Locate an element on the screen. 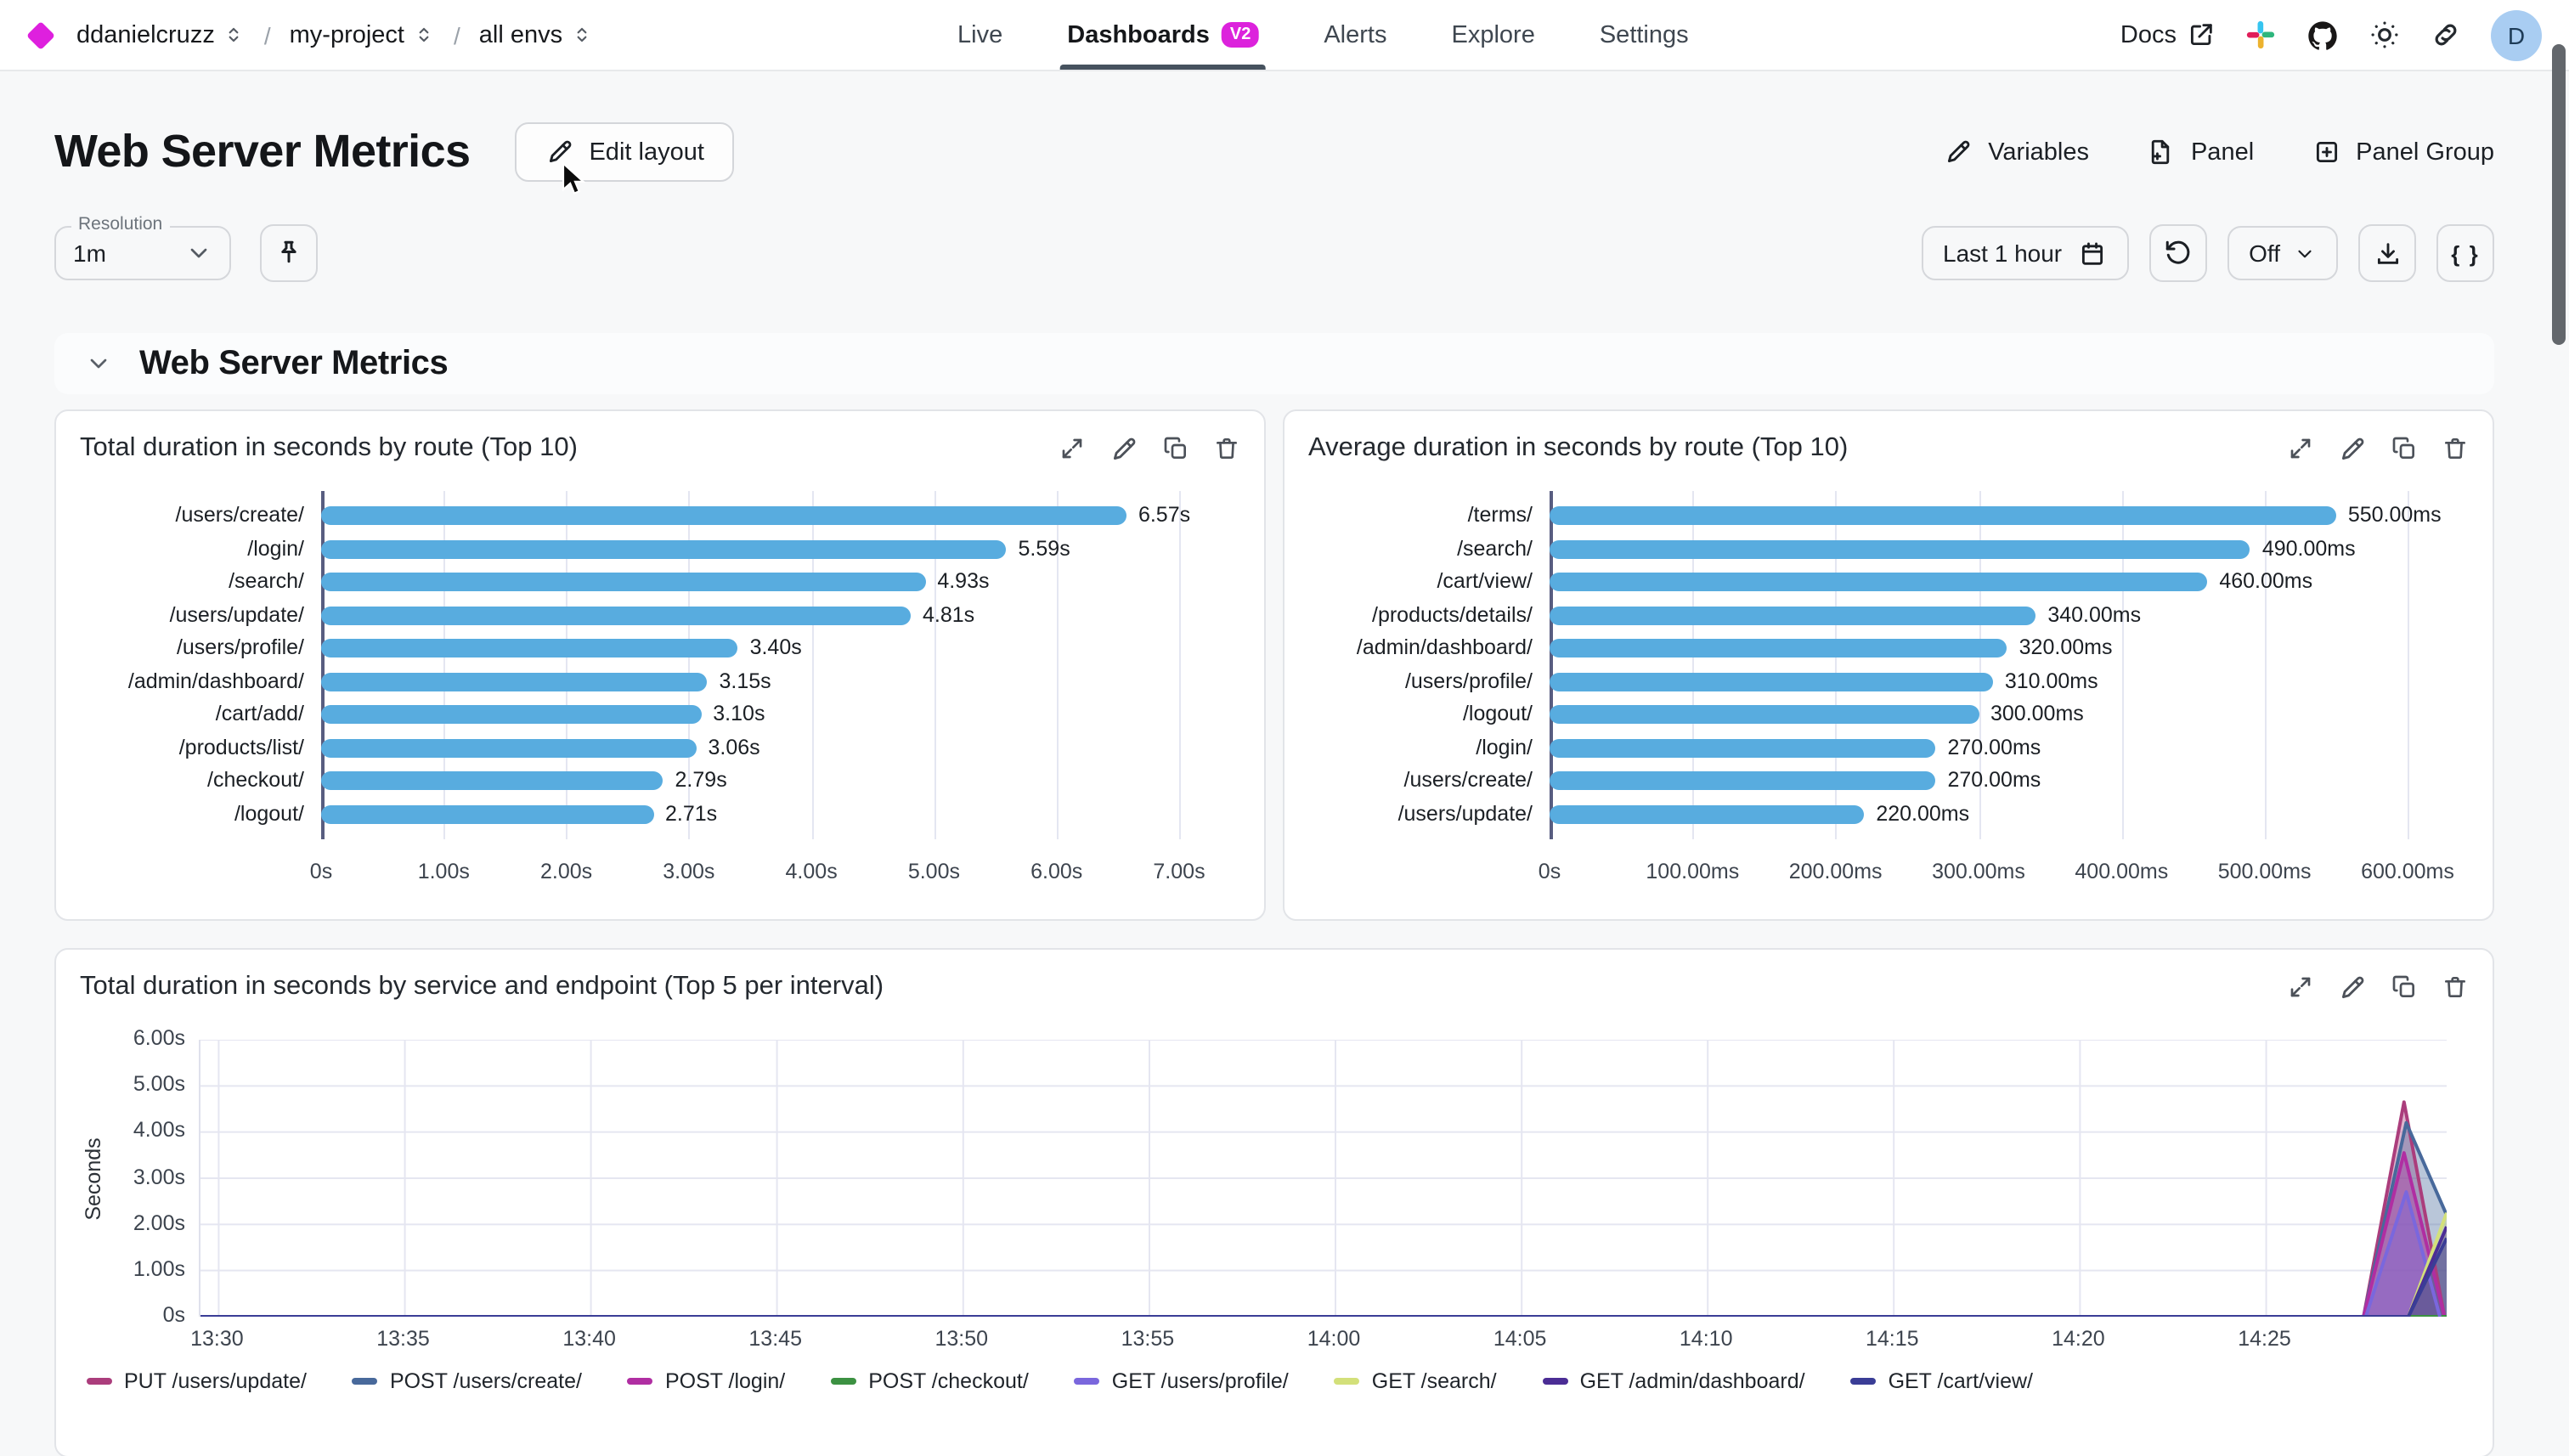 This screenshot has width=2569, height=1456. breadcrumb-project-selector: my-project is located at coordinates (363, 34).